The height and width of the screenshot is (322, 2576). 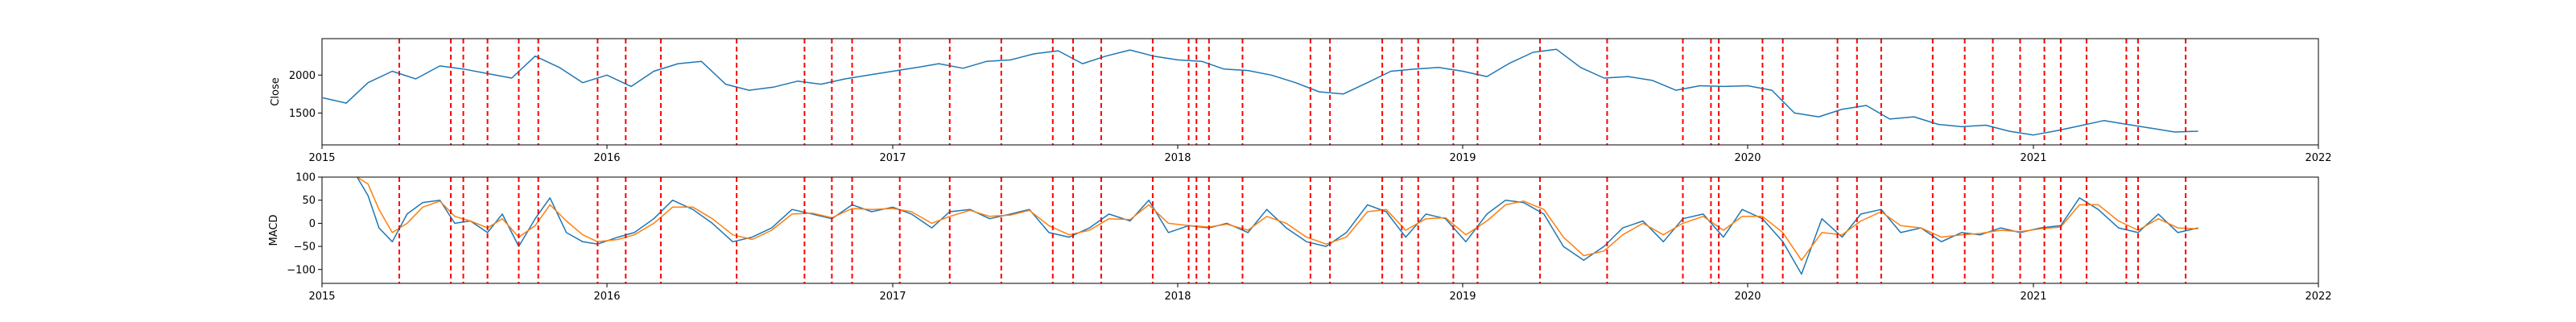 I want to click on macd-y-ticks: −100 −50 0 50 100, so click(x=304, y=224).